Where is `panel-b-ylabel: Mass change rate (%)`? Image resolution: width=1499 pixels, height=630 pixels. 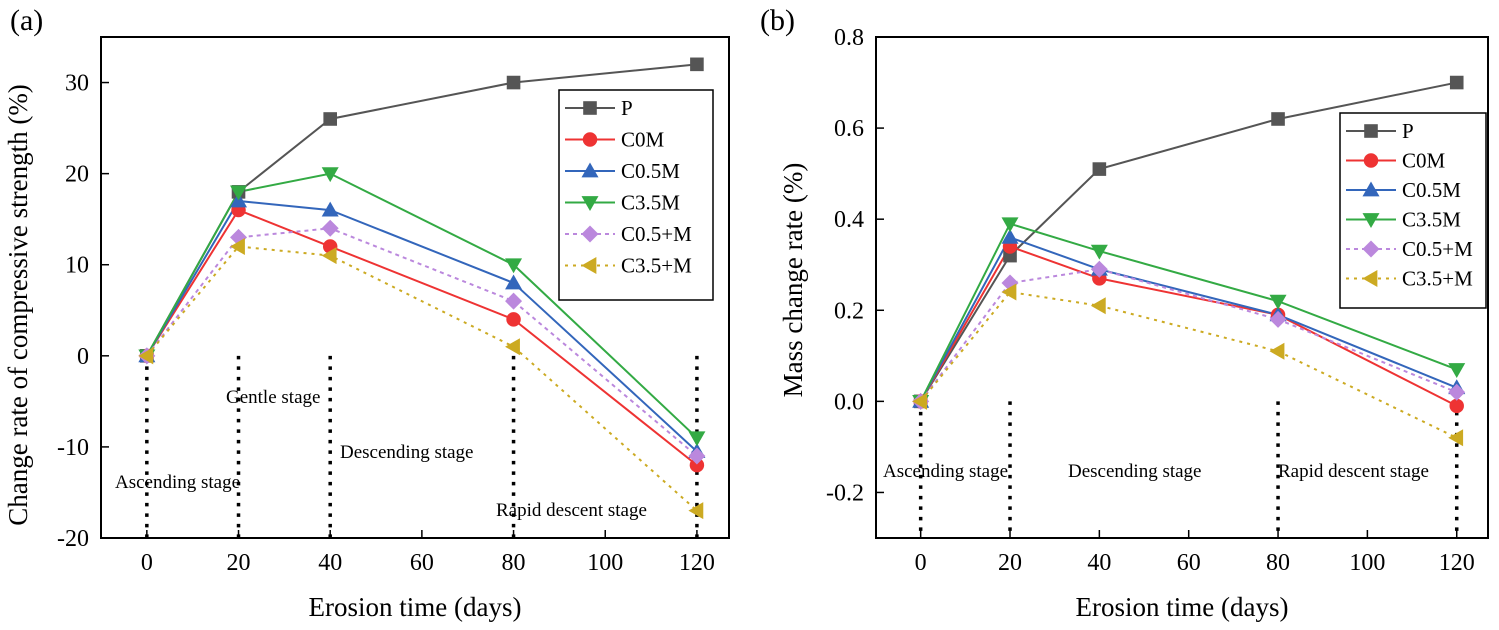
panel-b-ylabel: Mass change rate (%) is located at coordinates (793, 280).